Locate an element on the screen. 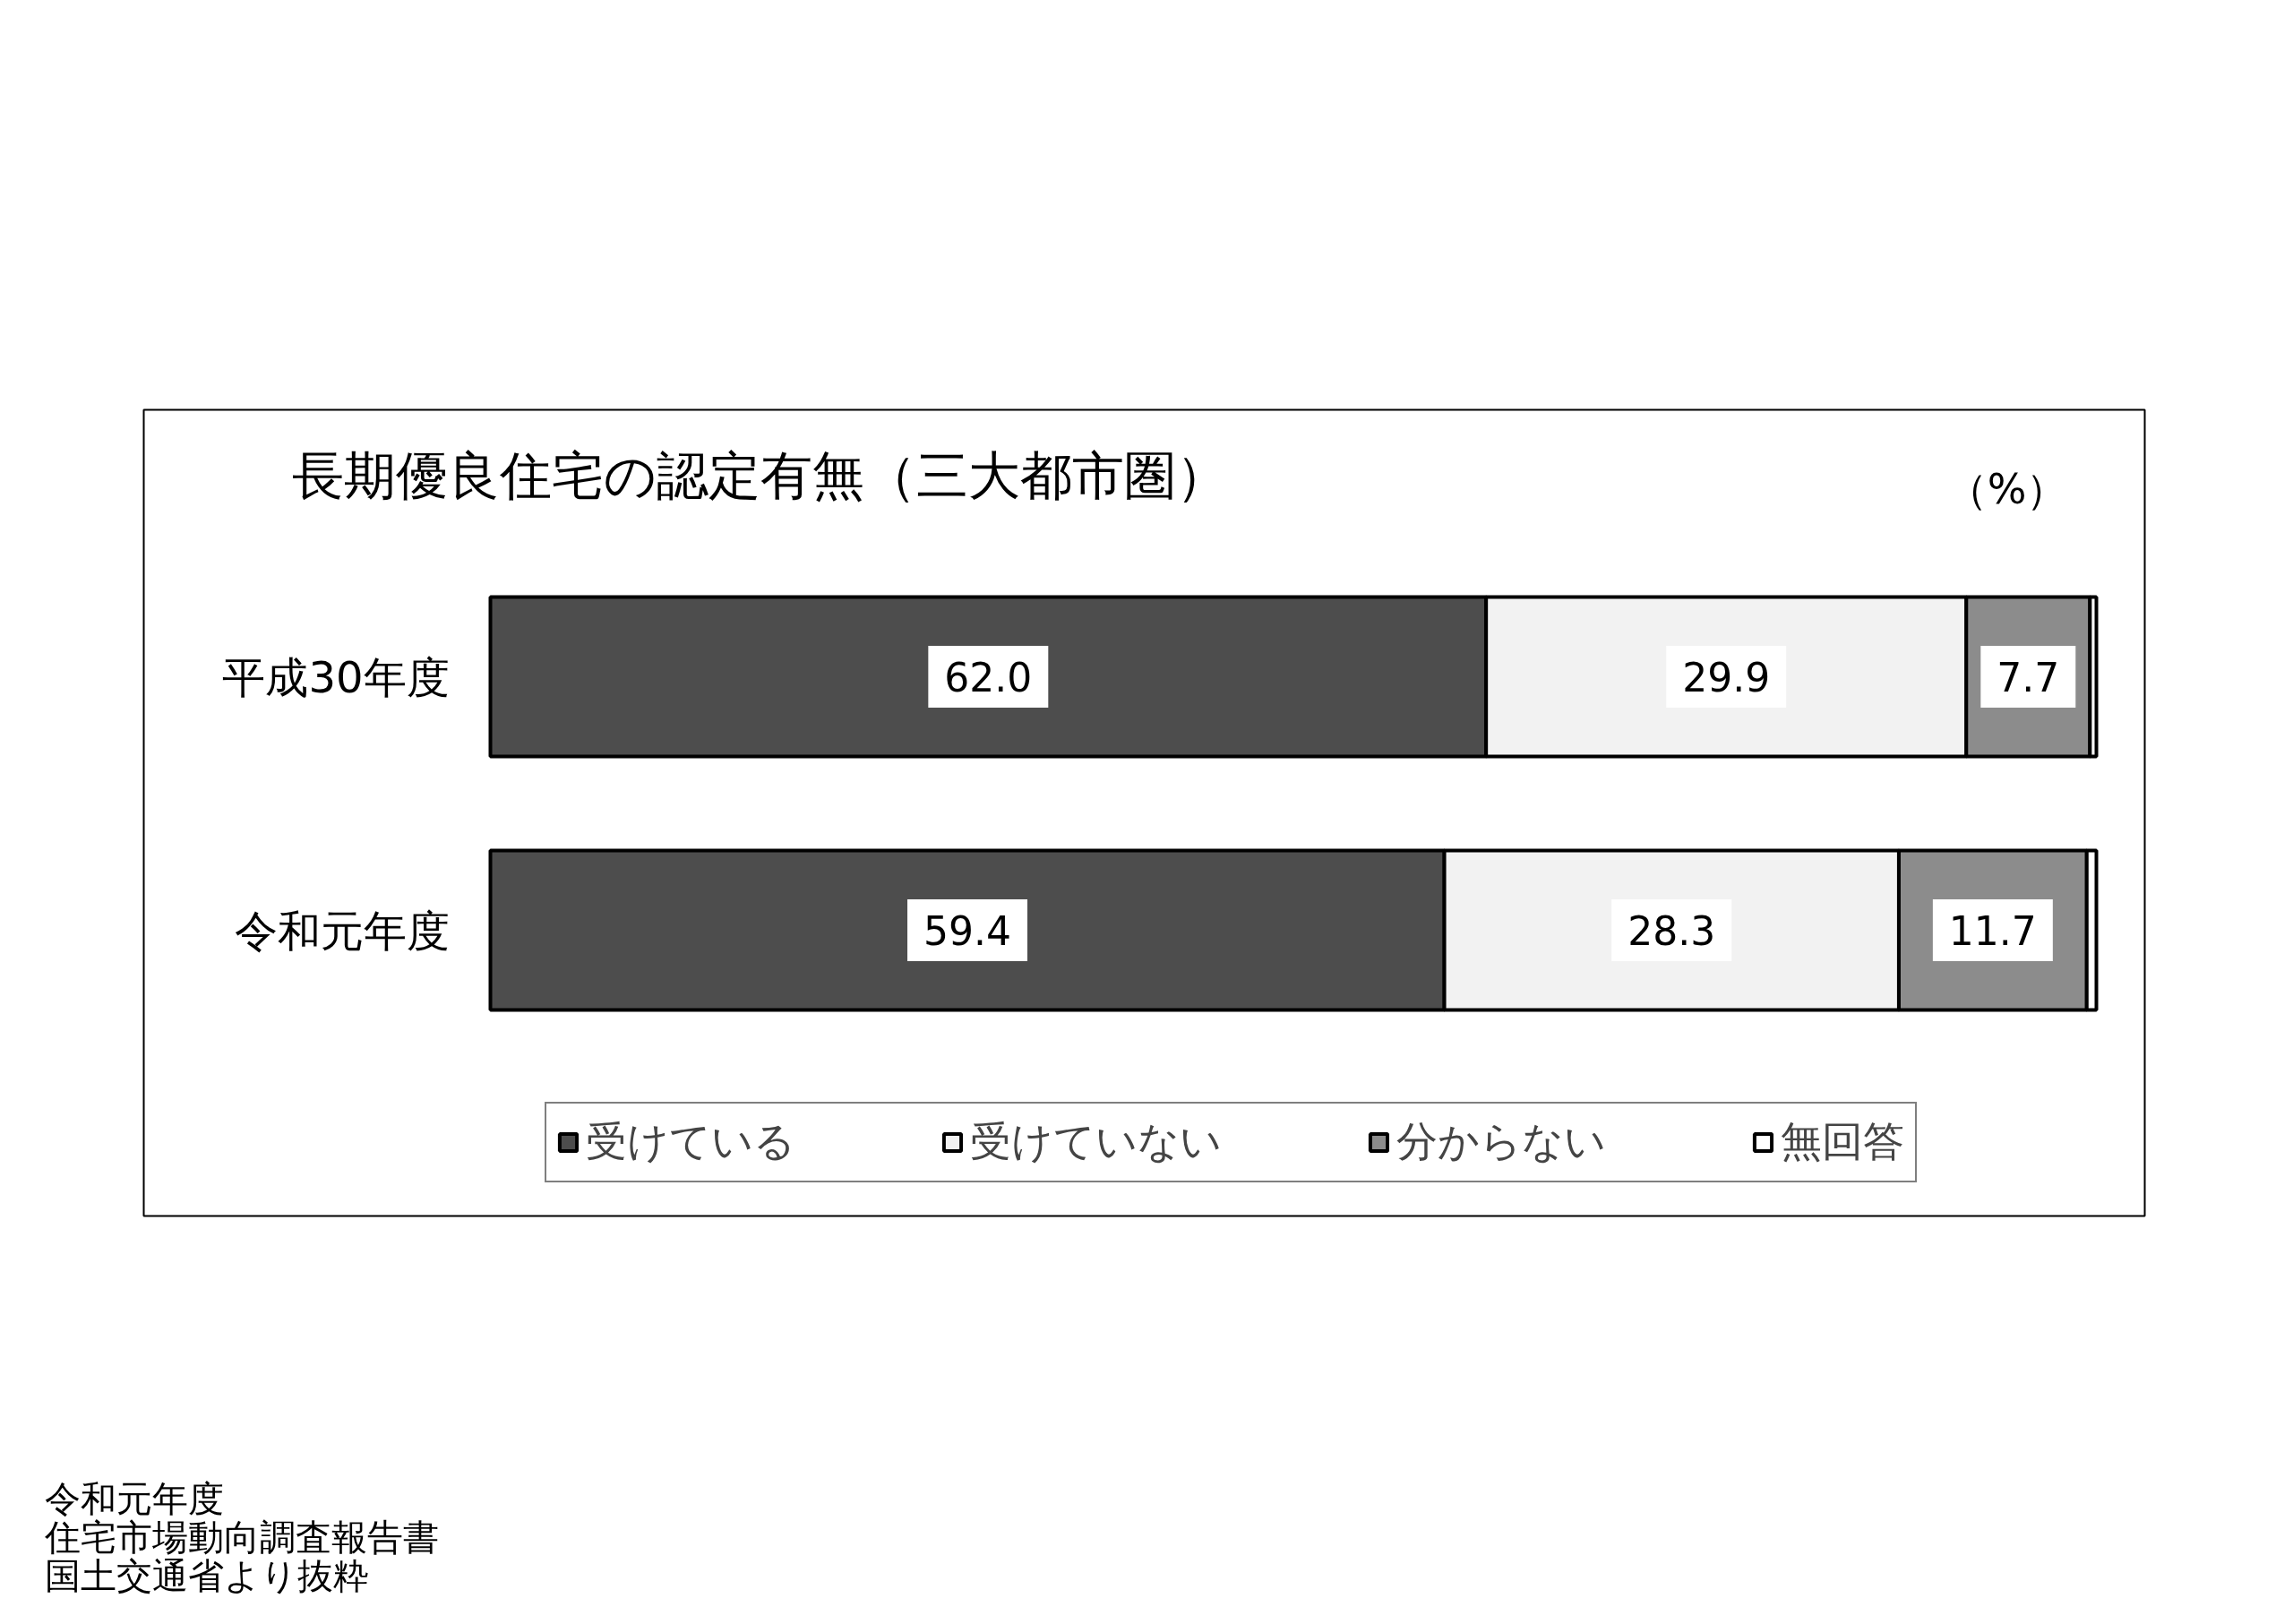 This screenshot has width=2293, height=1624. text: 令和元年度 is located at coordinates (135, 1498).